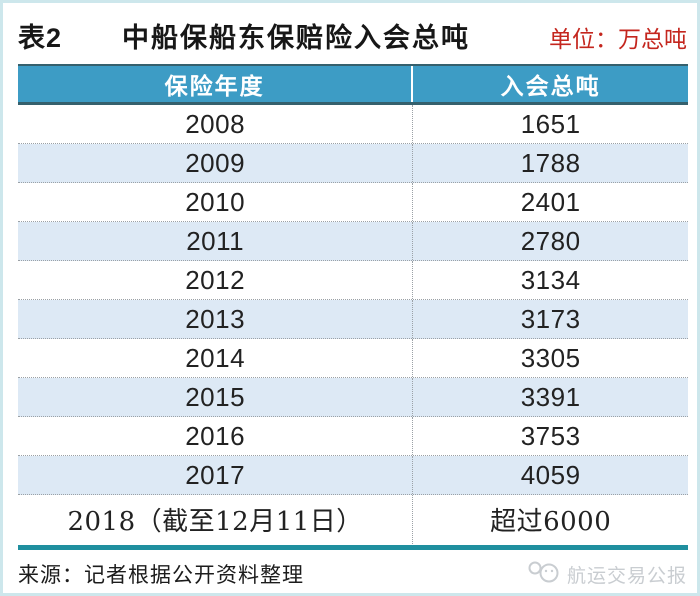  I want to click on tonnage-cell: 2401, so click(550, 201).